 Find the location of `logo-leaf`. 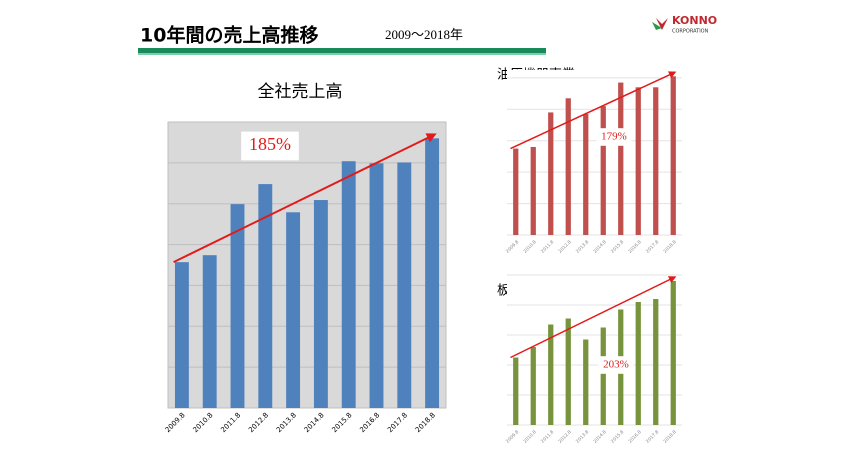

logo-leaf is located at coordinates (657, 26).